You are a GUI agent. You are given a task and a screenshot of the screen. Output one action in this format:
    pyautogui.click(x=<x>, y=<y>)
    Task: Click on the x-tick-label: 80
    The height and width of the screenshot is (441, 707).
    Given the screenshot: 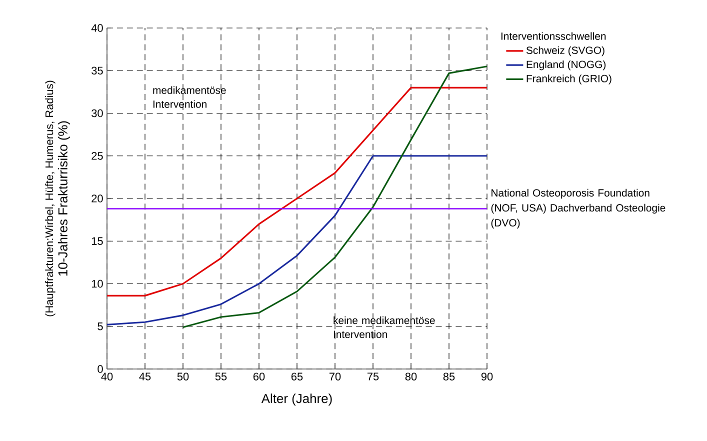 What is the action you would take?
    pyautogui.click(x=411, y=376)
    